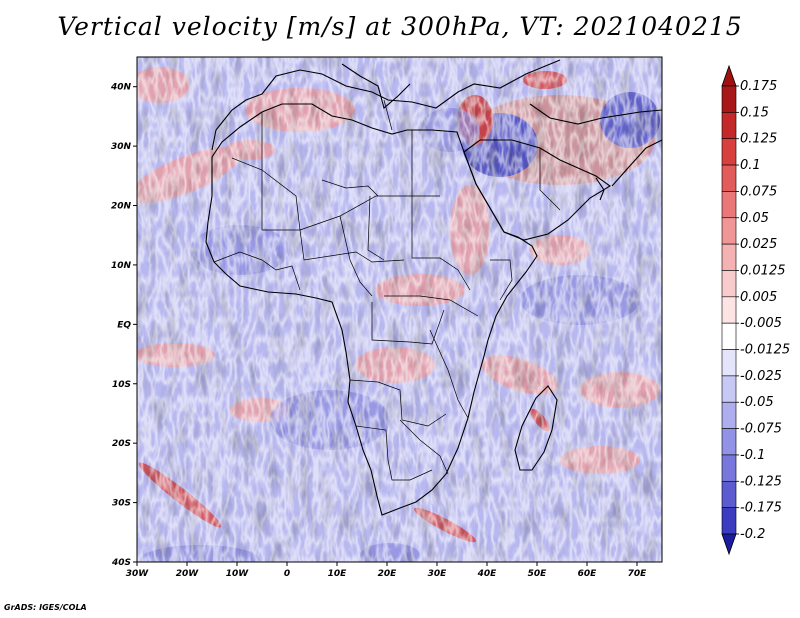  Describe the element at coordinates (121, 504) in the screenshot. I see `lat-tick-label: 30S` at that location.